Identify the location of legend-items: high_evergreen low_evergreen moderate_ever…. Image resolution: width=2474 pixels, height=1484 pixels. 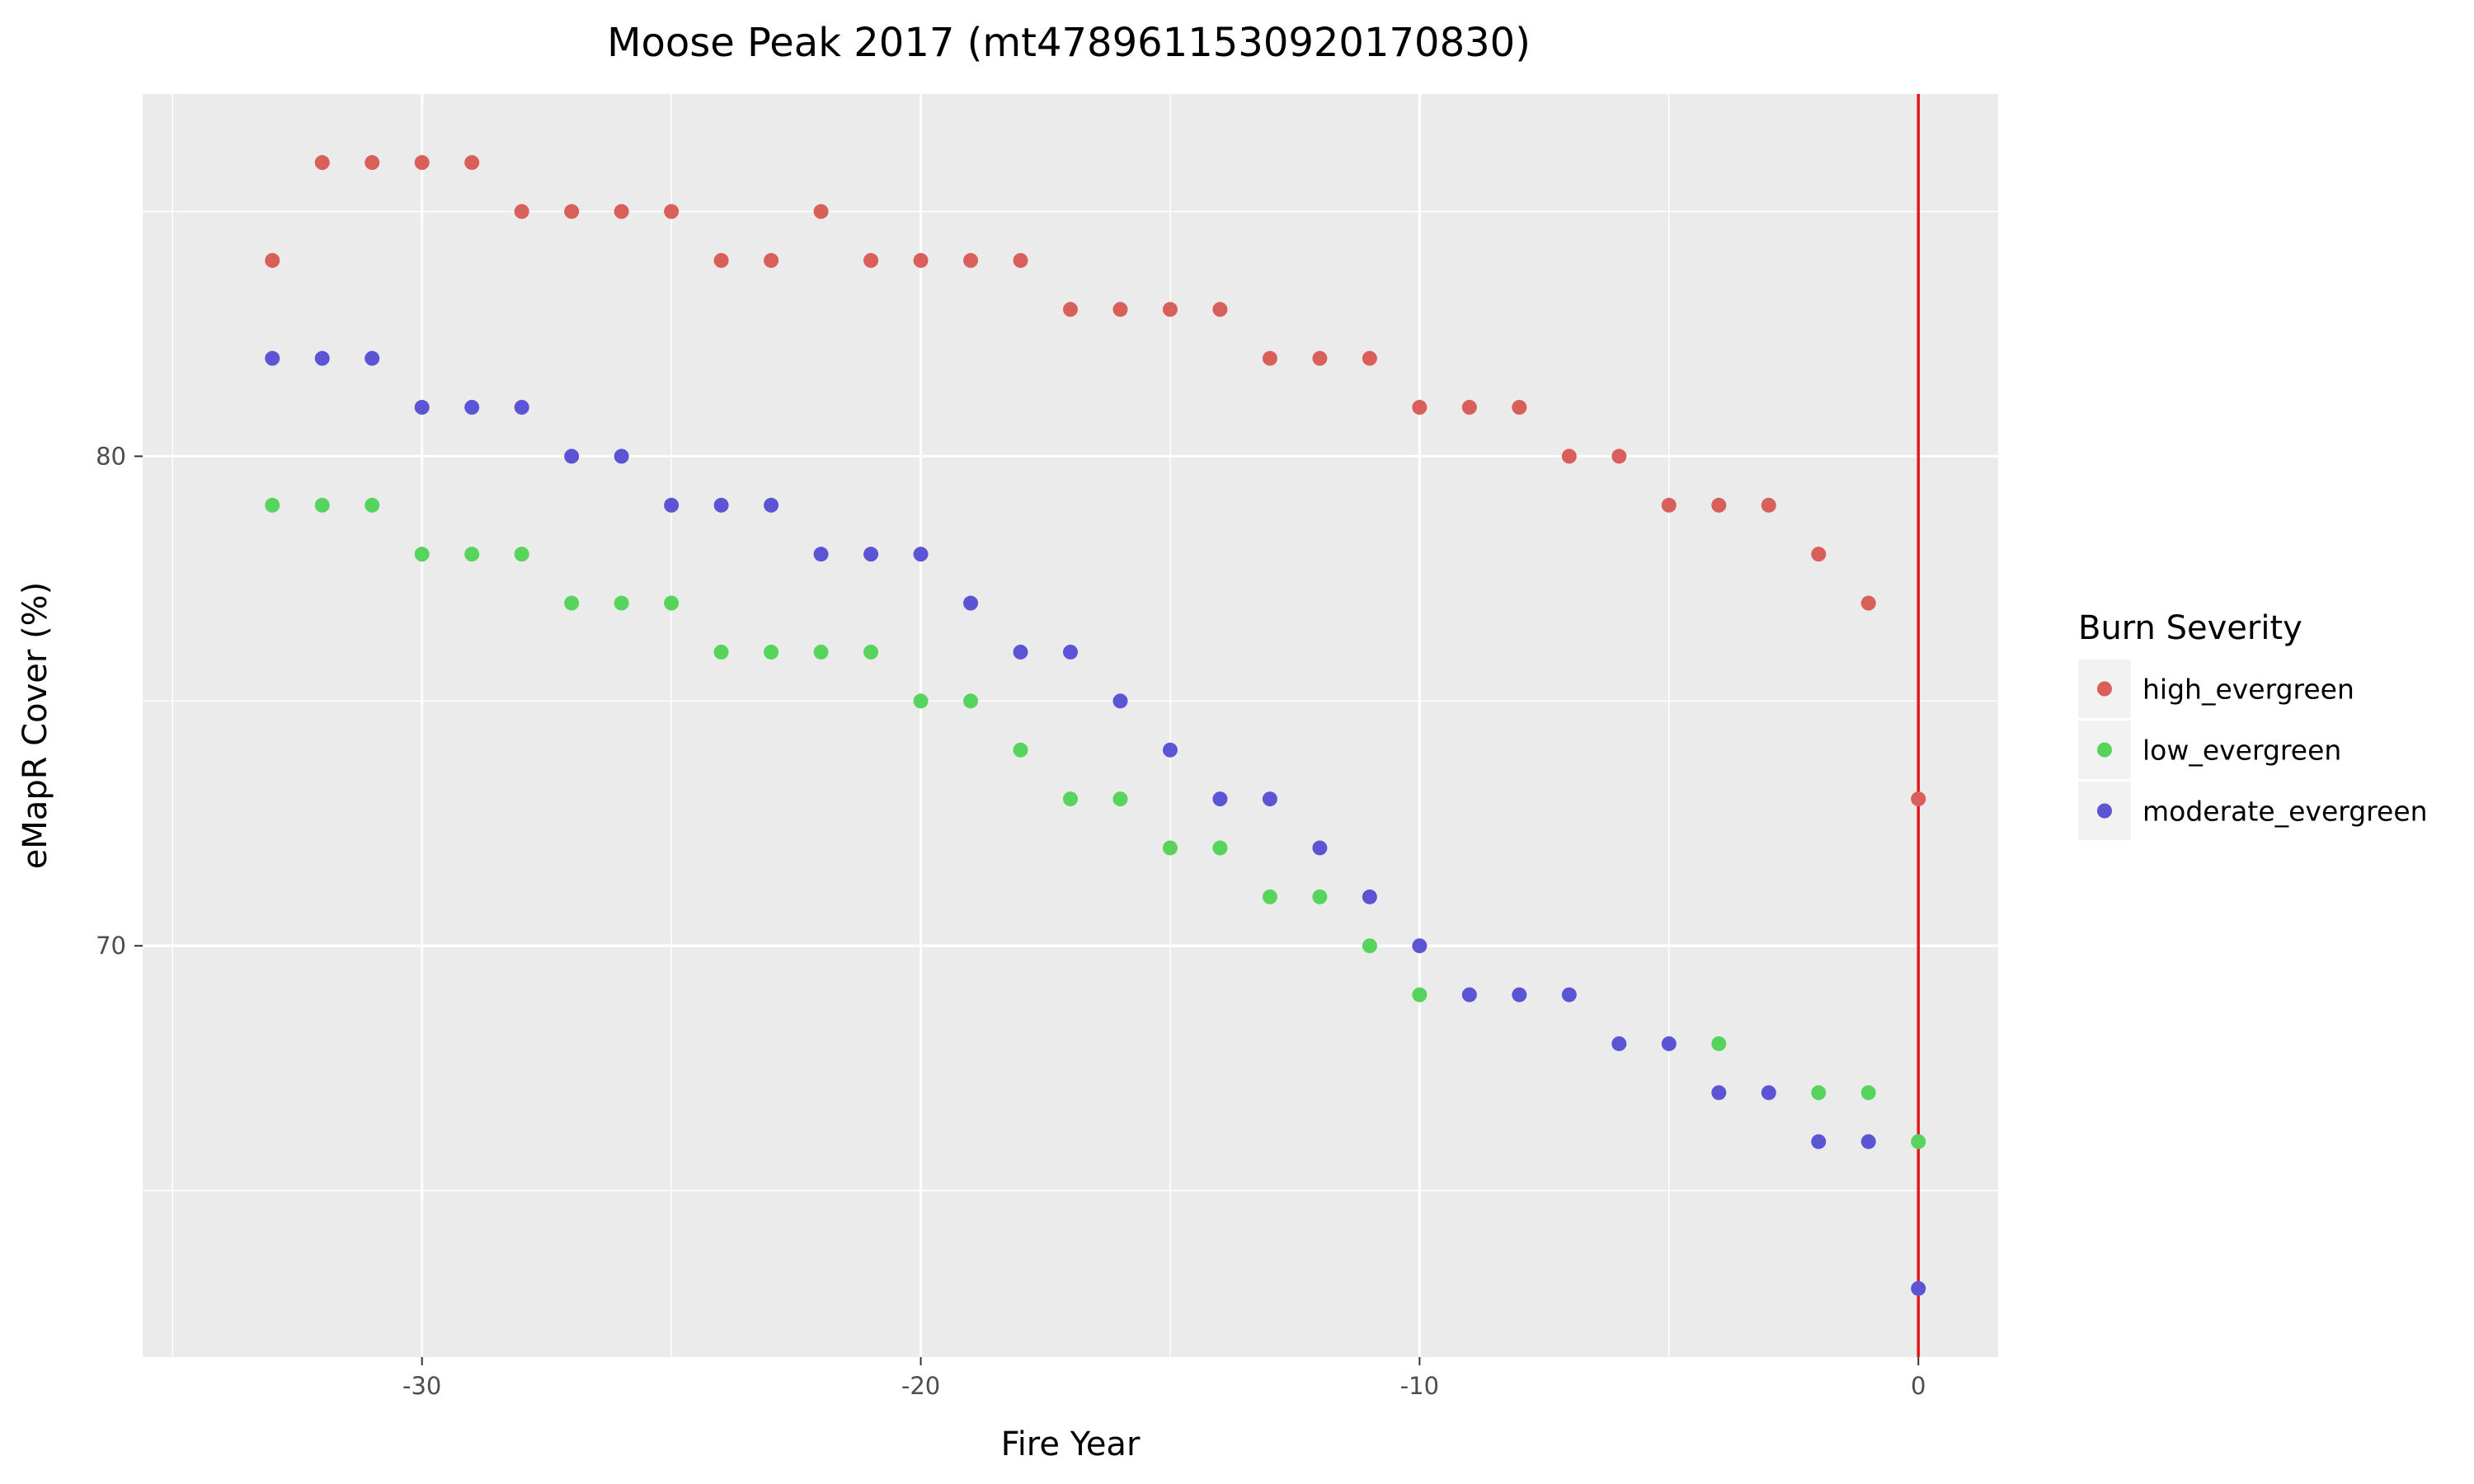
(2253, 750).